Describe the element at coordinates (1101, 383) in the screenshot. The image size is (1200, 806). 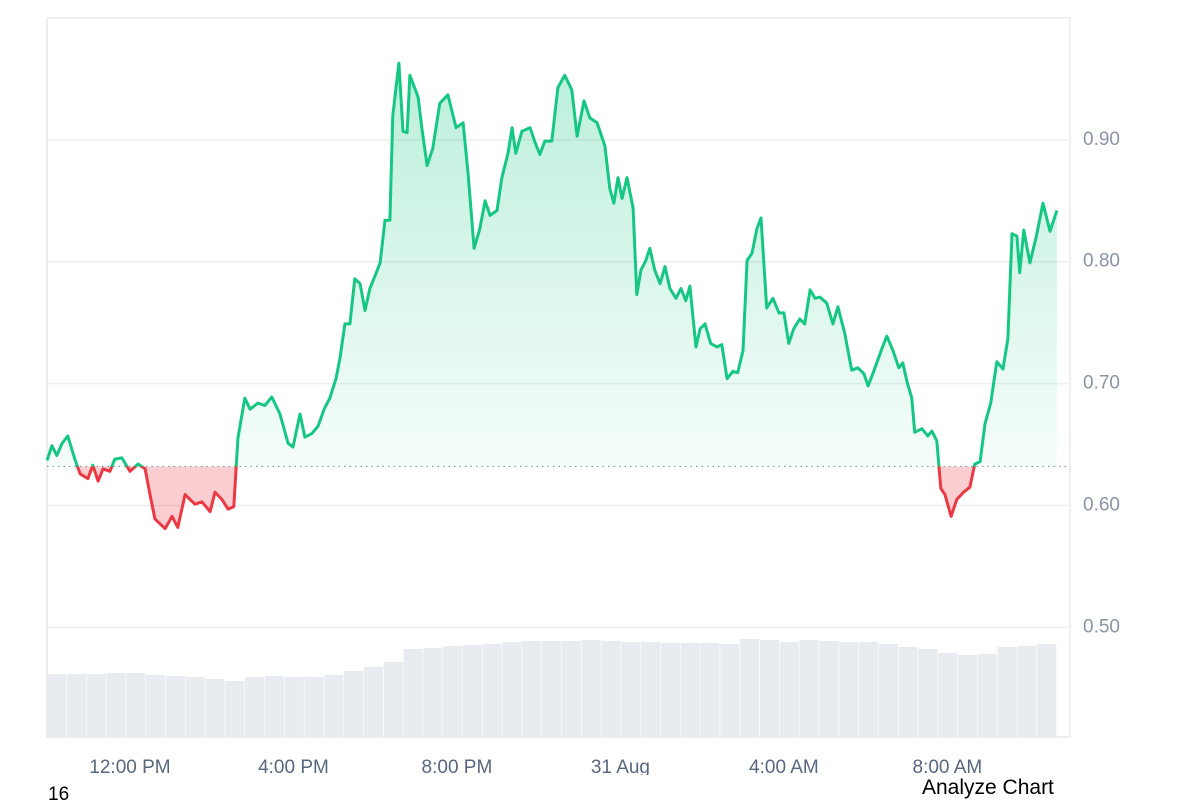
I see `y-tick-label: 0.70` at that location.